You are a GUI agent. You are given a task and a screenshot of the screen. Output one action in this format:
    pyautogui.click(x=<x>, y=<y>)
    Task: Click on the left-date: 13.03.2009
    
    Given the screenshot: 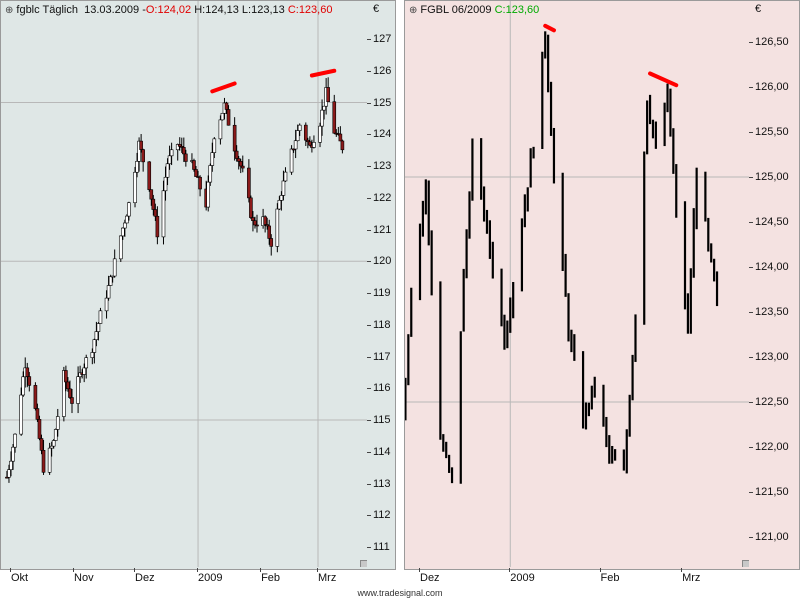 What is the action you would take?
    pyautogui.click(x=112, y=10)
    